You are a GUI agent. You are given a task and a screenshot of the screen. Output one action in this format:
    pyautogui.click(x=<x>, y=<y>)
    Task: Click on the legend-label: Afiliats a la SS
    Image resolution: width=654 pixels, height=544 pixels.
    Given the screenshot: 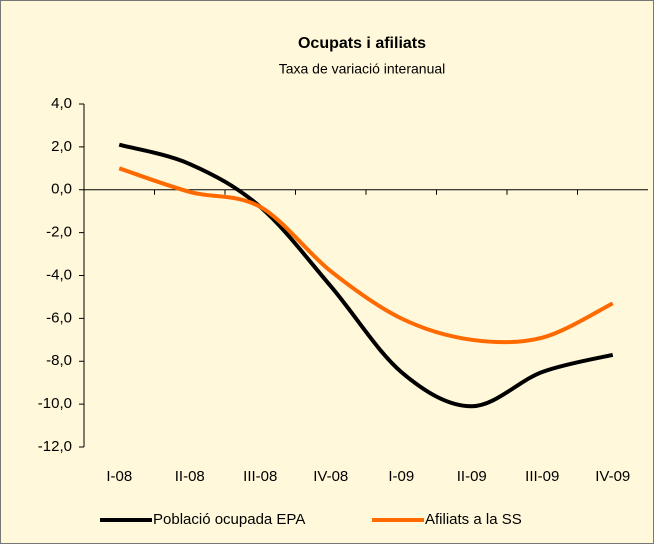 What is the action you would take?
    pyautogui.click(x=473, y=519)
    